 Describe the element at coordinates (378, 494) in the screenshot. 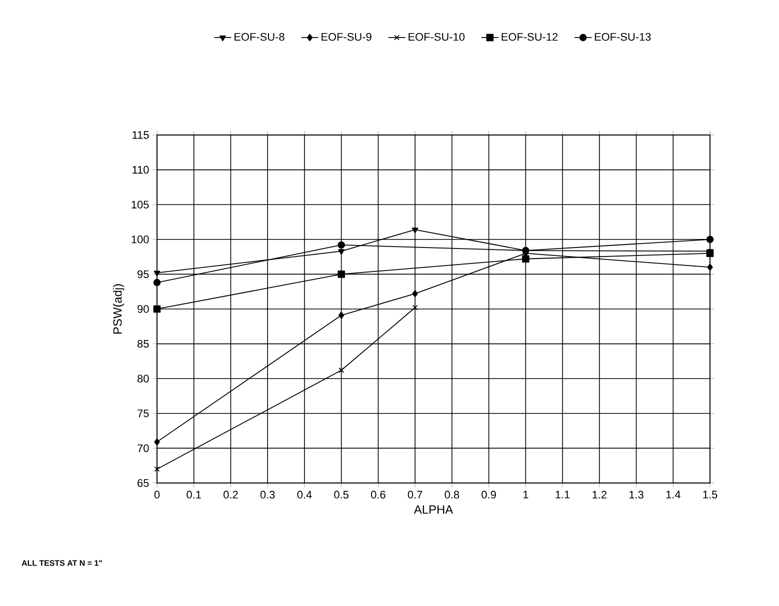

I see `x-tick-label: 0.6` at that location.